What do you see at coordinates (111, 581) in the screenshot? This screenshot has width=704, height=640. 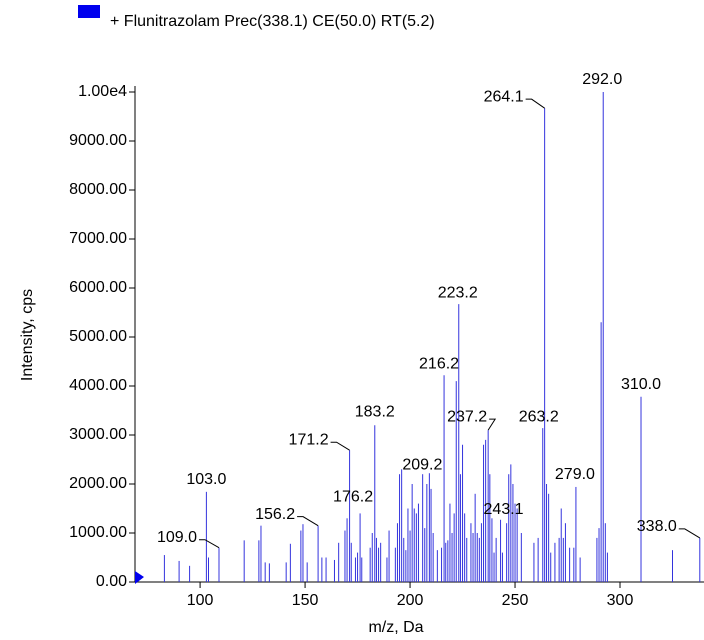 I see `y-tick-label: 0.00` at bounding box center [111, 581].